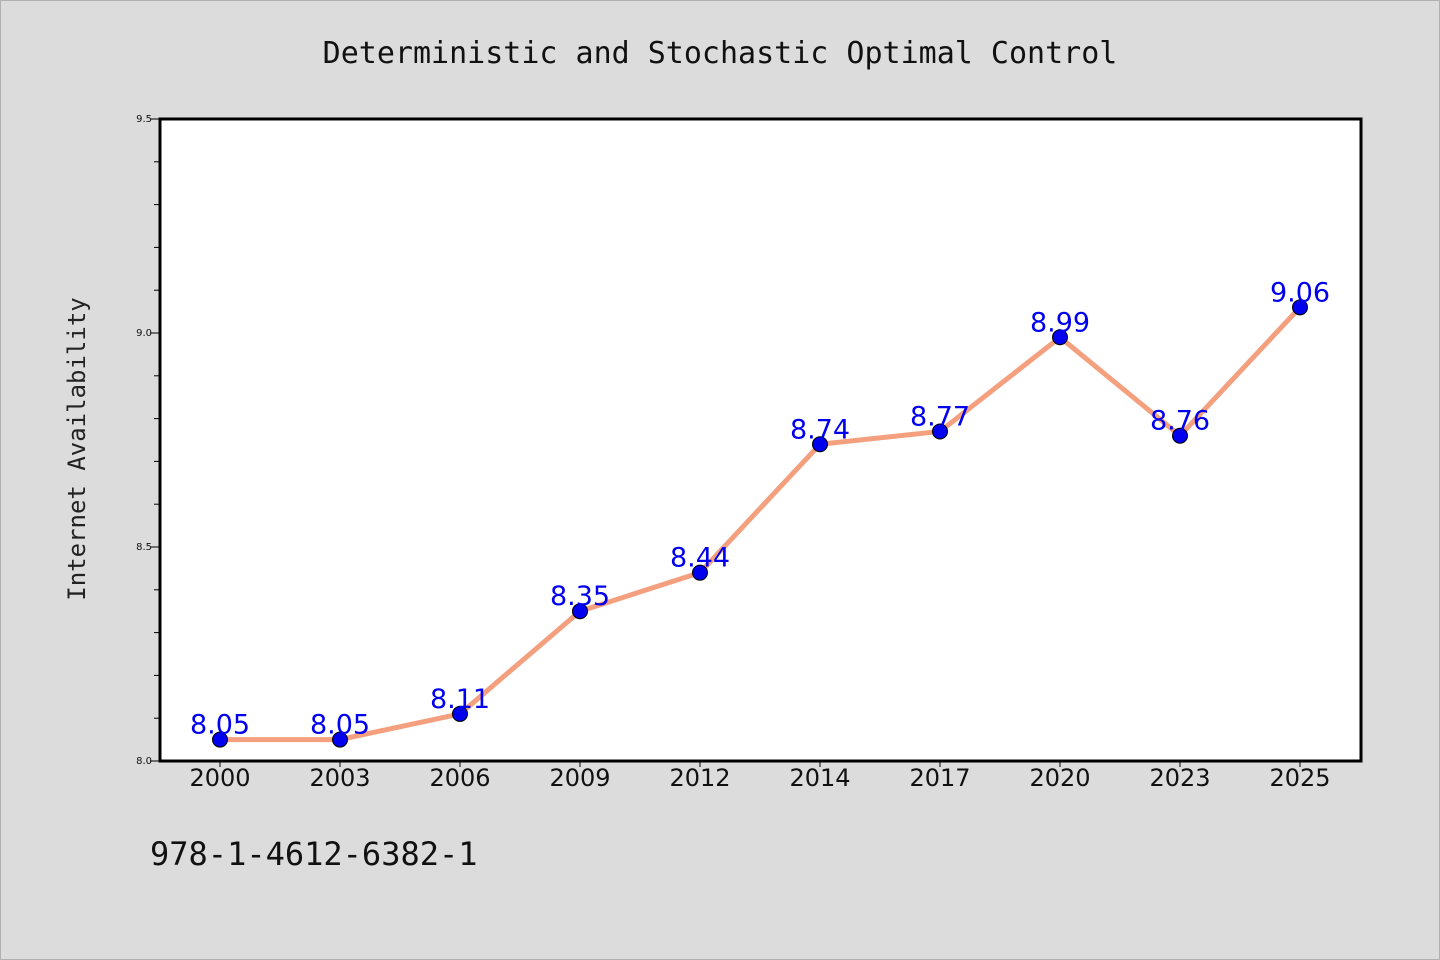  Describe the element at coordinates (579, 778) in the screenshot. I see `x-tick-label: 2009` at that location.